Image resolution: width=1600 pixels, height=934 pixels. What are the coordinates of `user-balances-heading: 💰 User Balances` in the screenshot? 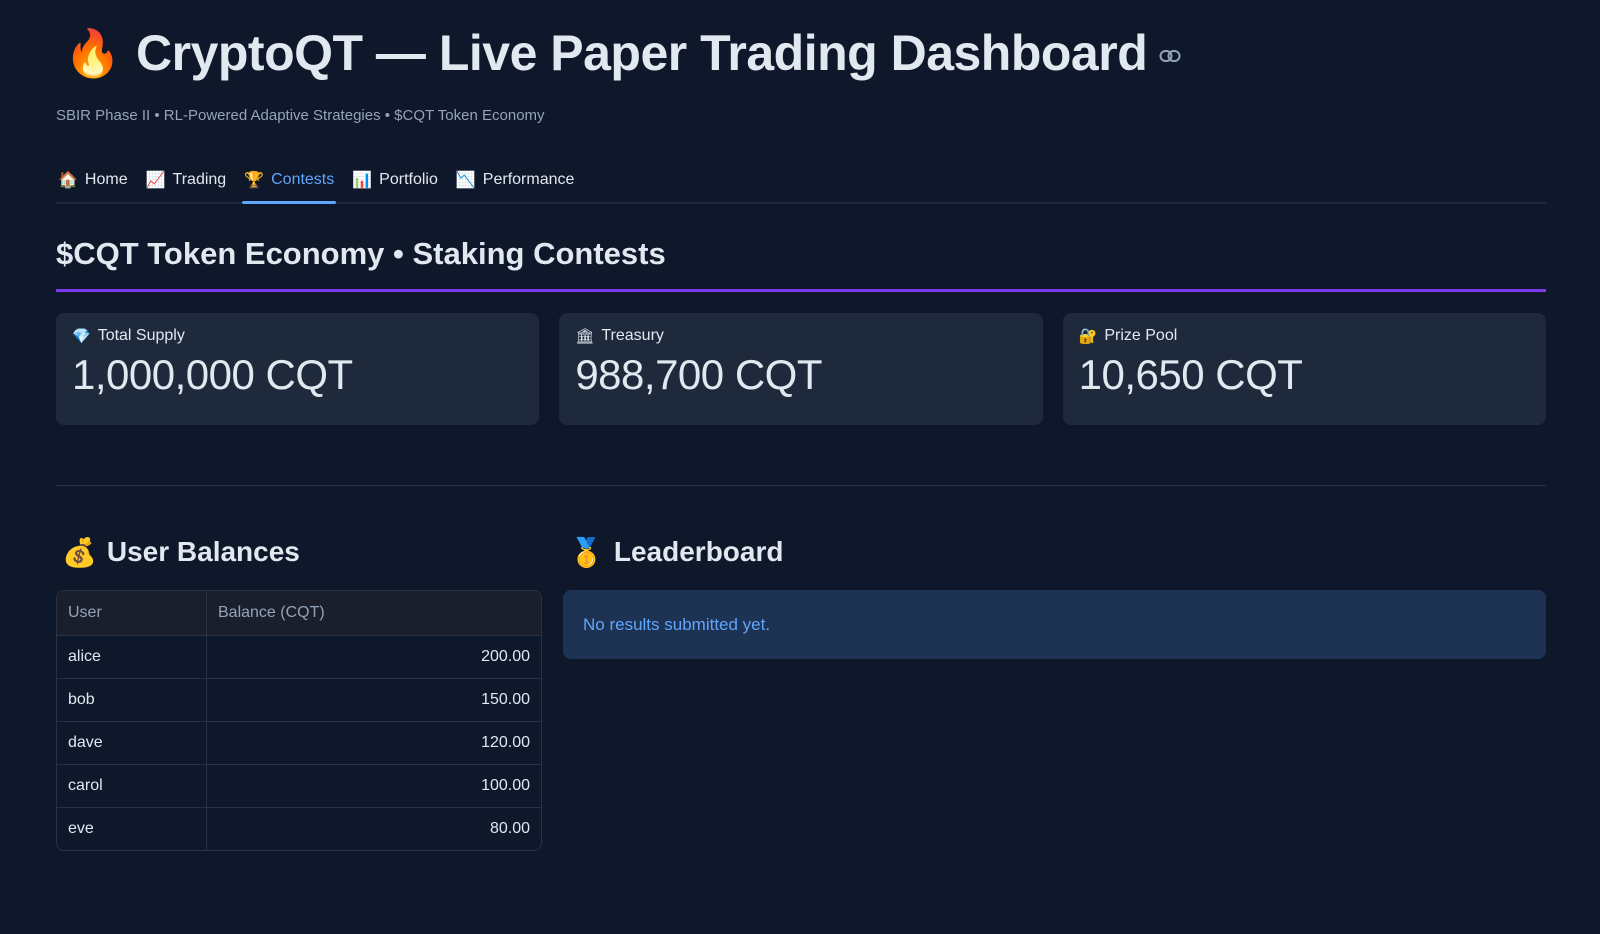 It's located at (181, 552).